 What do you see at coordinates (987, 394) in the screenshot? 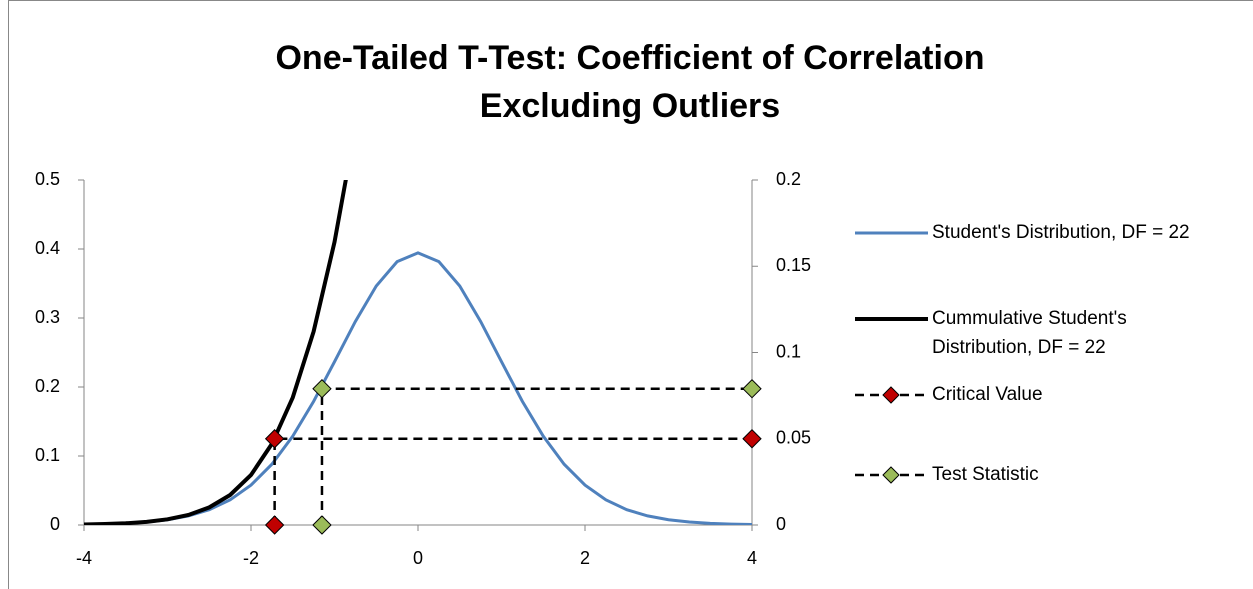
I see `legend-label: Critical Value` at bounding box center [987, 394].